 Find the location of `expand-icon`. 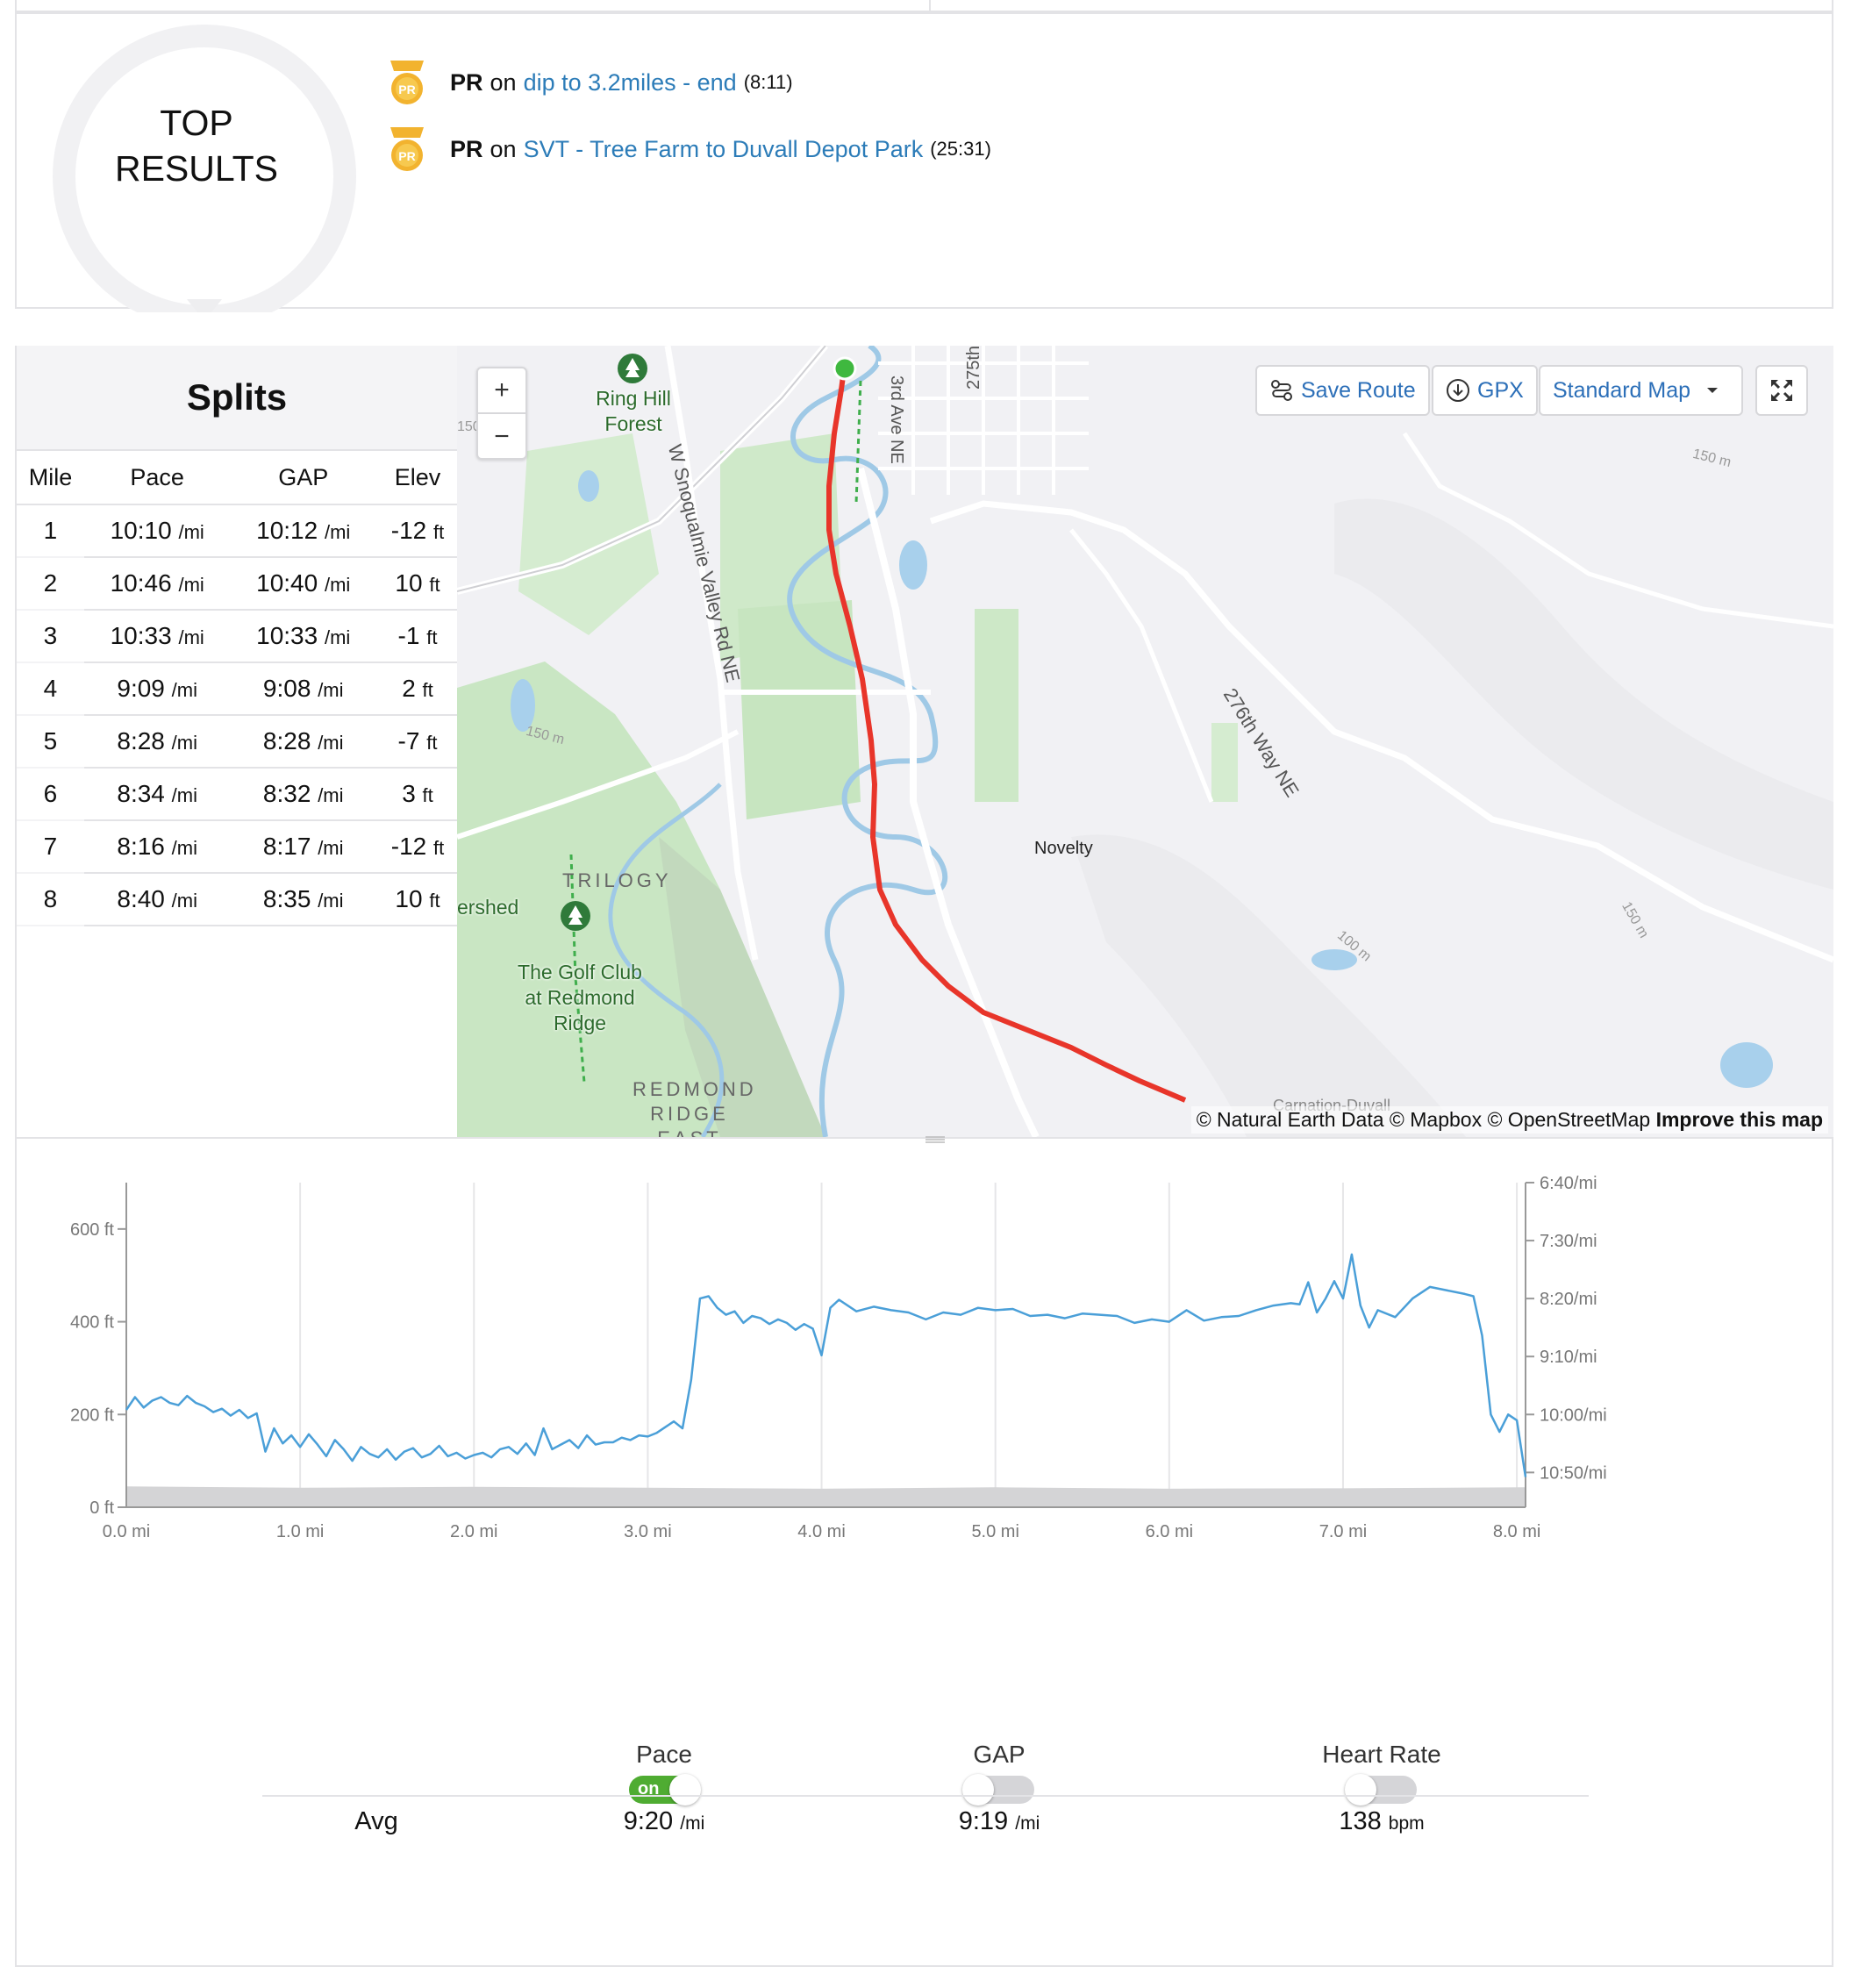

expand-icon is located at coordinates (1782, 390).